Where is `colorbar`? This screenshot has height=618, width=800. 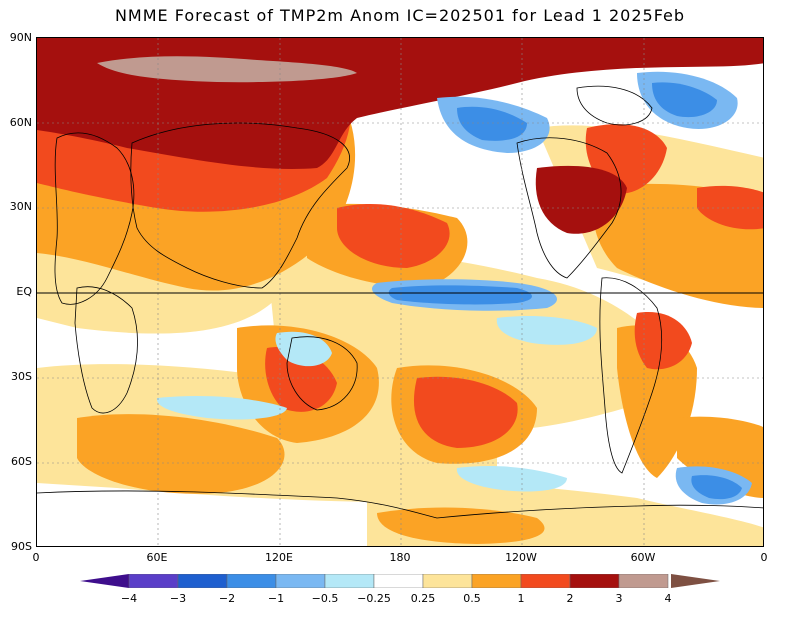
colorbar is located at coordinates (400, 581).